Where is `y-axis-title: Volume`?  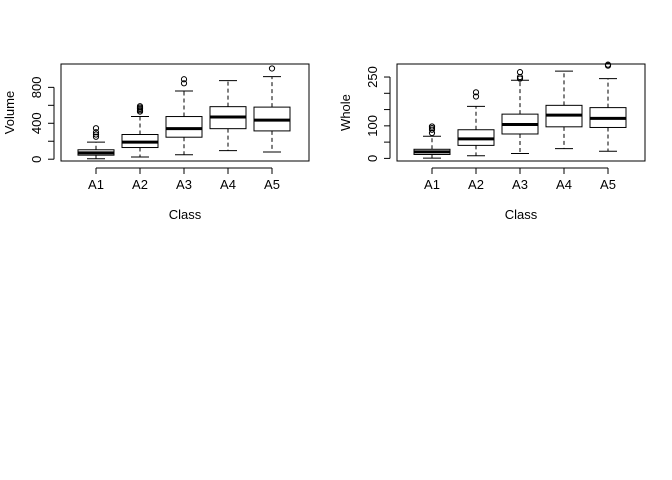
y-axis-title: Volume is located at coordinates (9, 112).